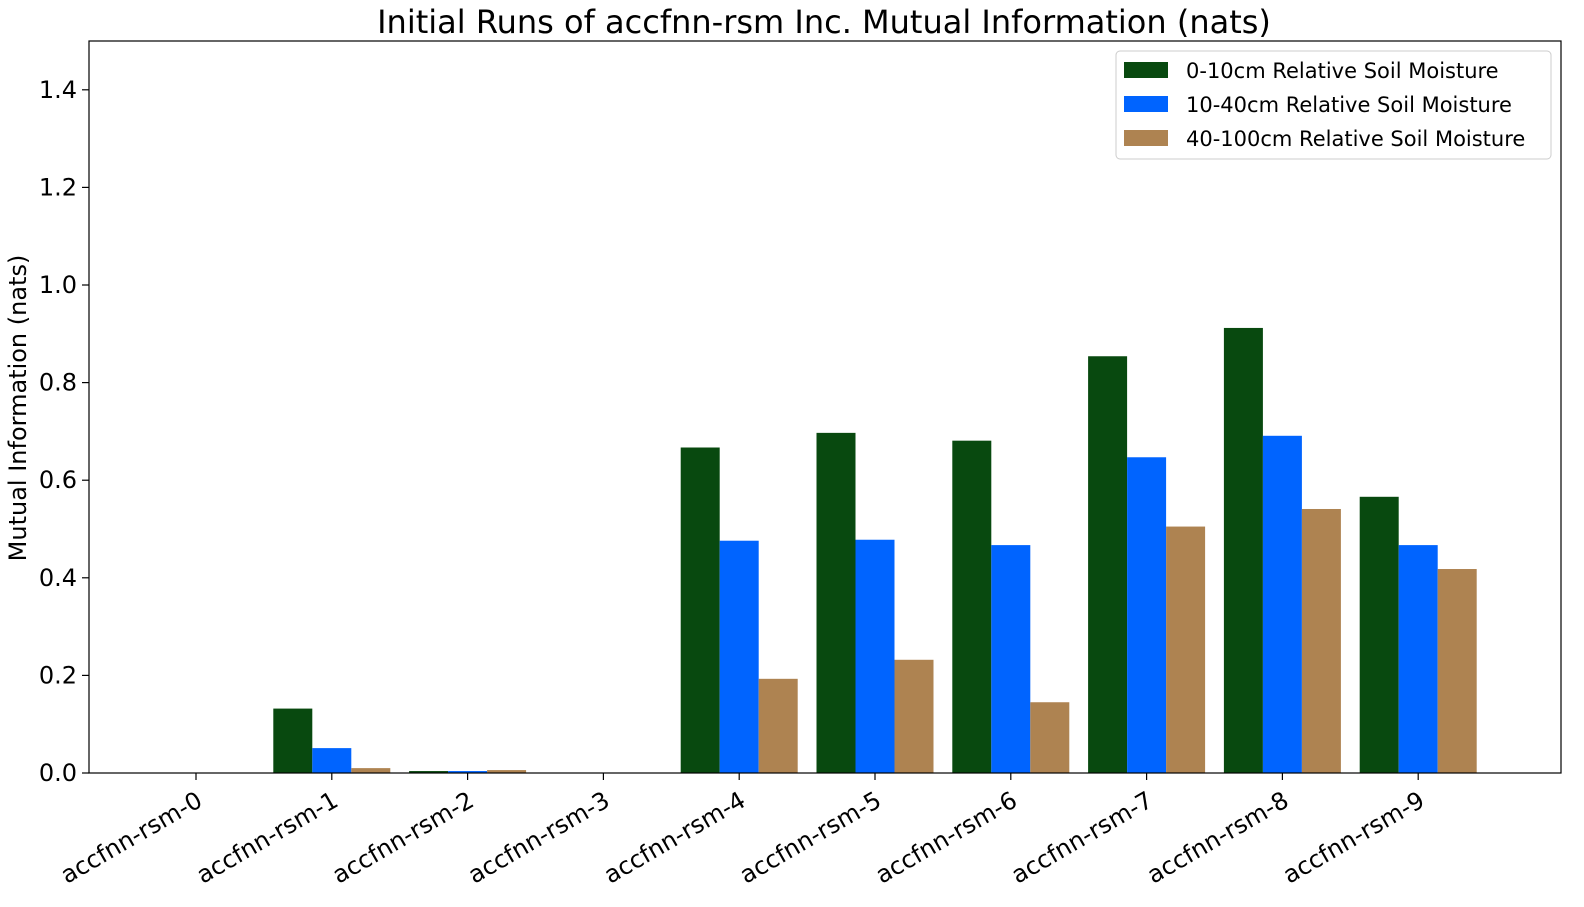  I want to click on y-tick-label: 0.2, so click(58, 675).